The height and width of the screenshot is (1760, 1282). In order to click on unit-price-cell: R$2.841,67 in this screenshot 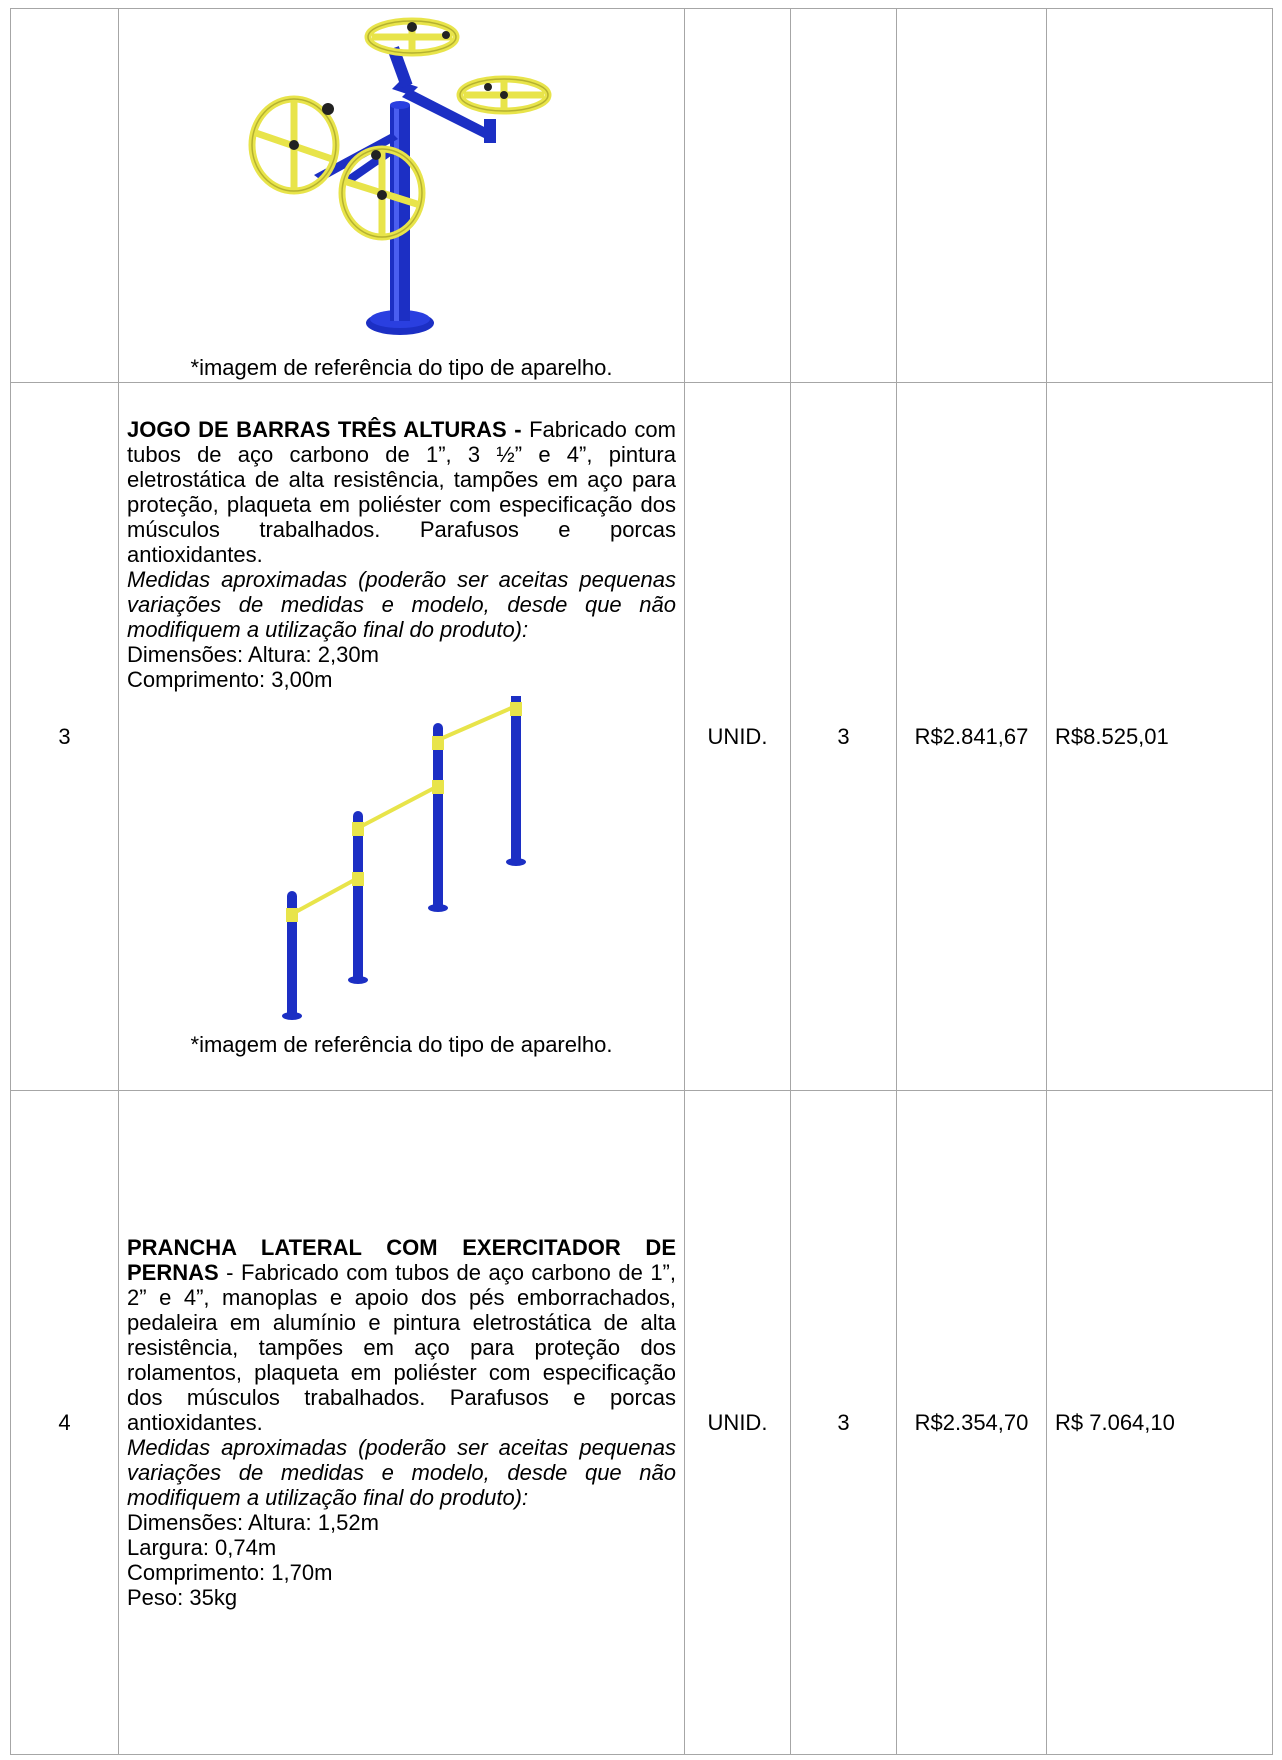, I will do `click(971, 736)`.